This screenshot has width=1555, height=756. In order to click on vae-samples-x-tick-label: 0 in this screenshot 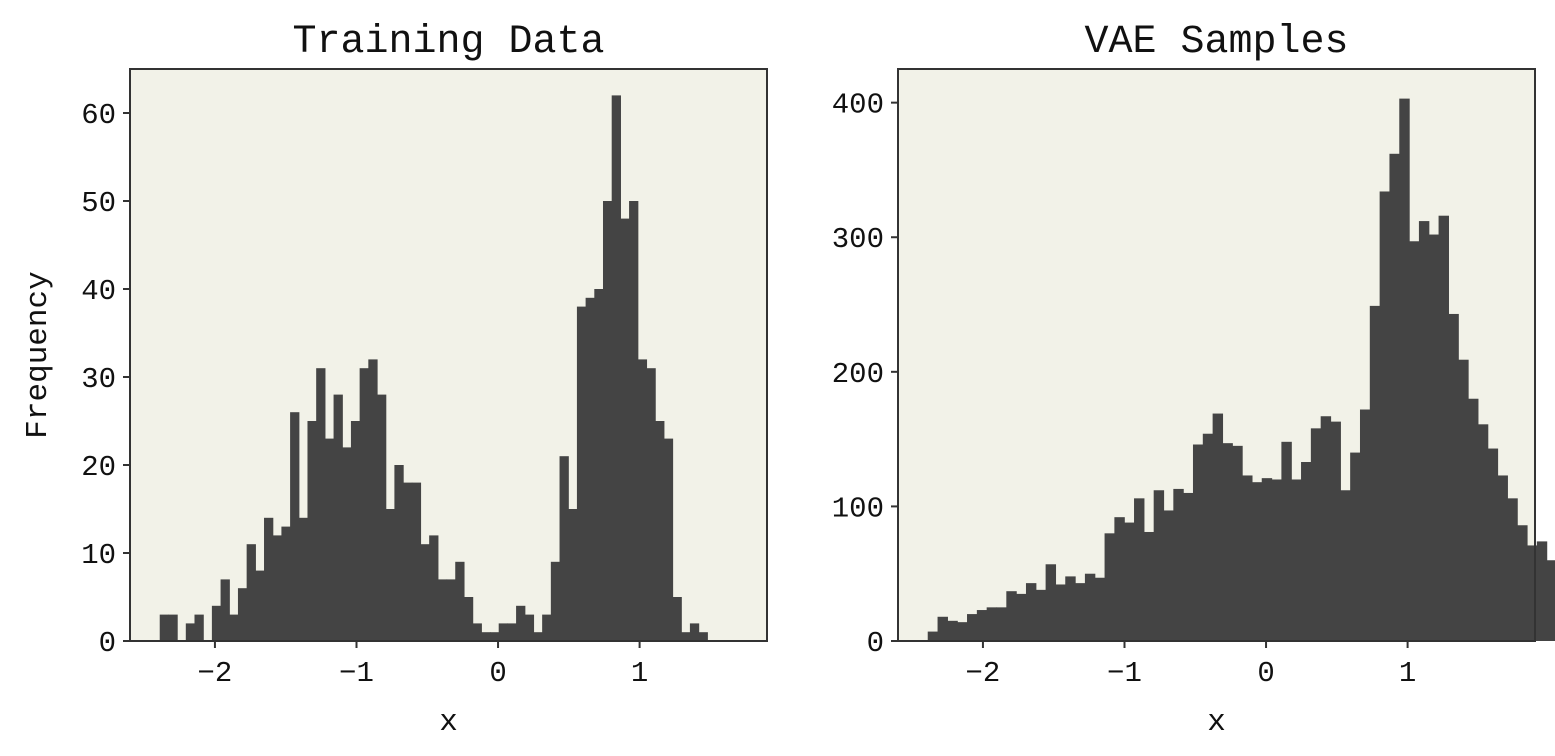, I will do `click(1265, 673)`.